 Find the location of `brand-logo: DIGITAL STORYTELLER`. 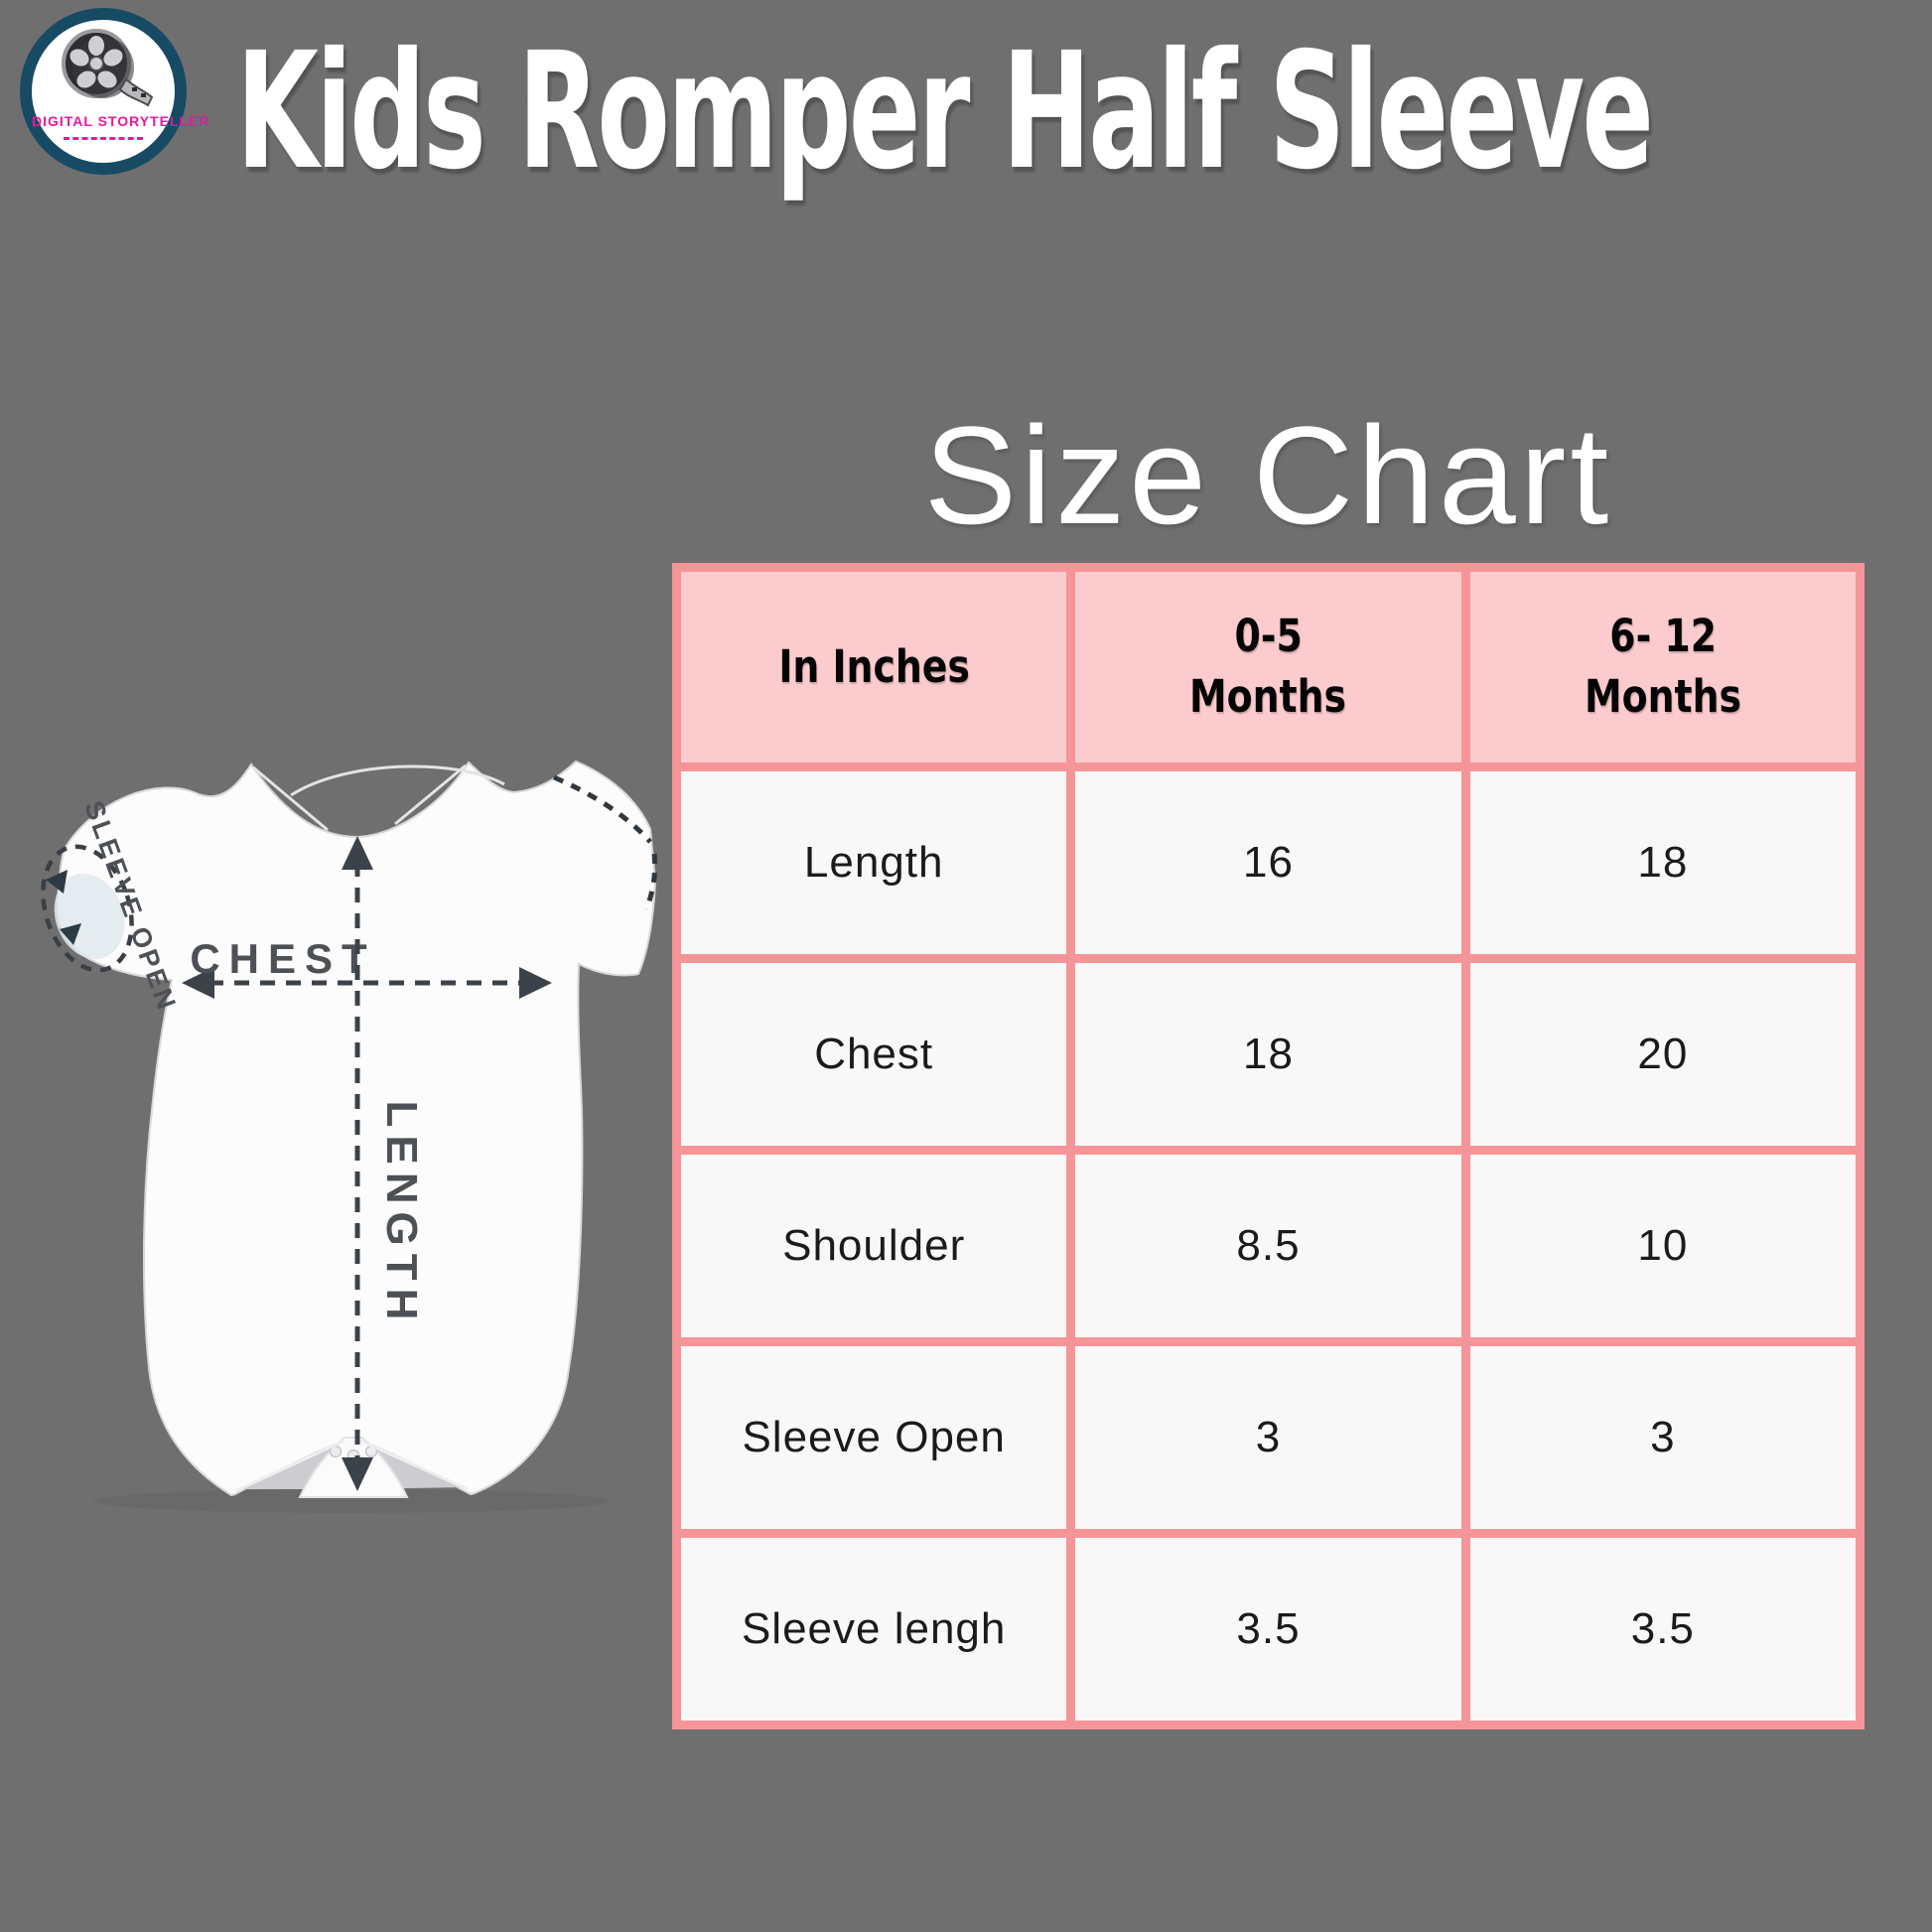

brand-logo: DIGITAL STORYTELLER is located at coordinates (115, 92).